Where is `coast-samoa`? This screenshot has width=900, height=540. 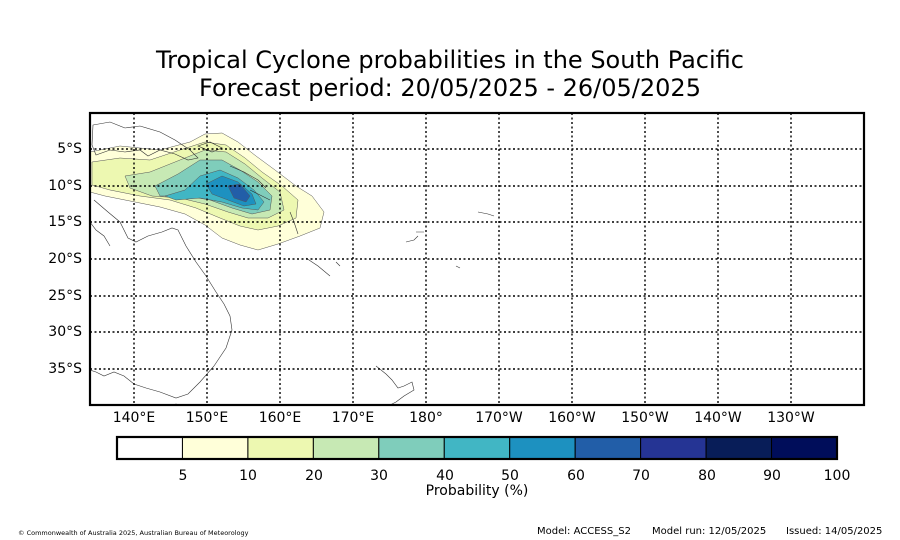
coast-samoa is located at coordinates (486, 214).